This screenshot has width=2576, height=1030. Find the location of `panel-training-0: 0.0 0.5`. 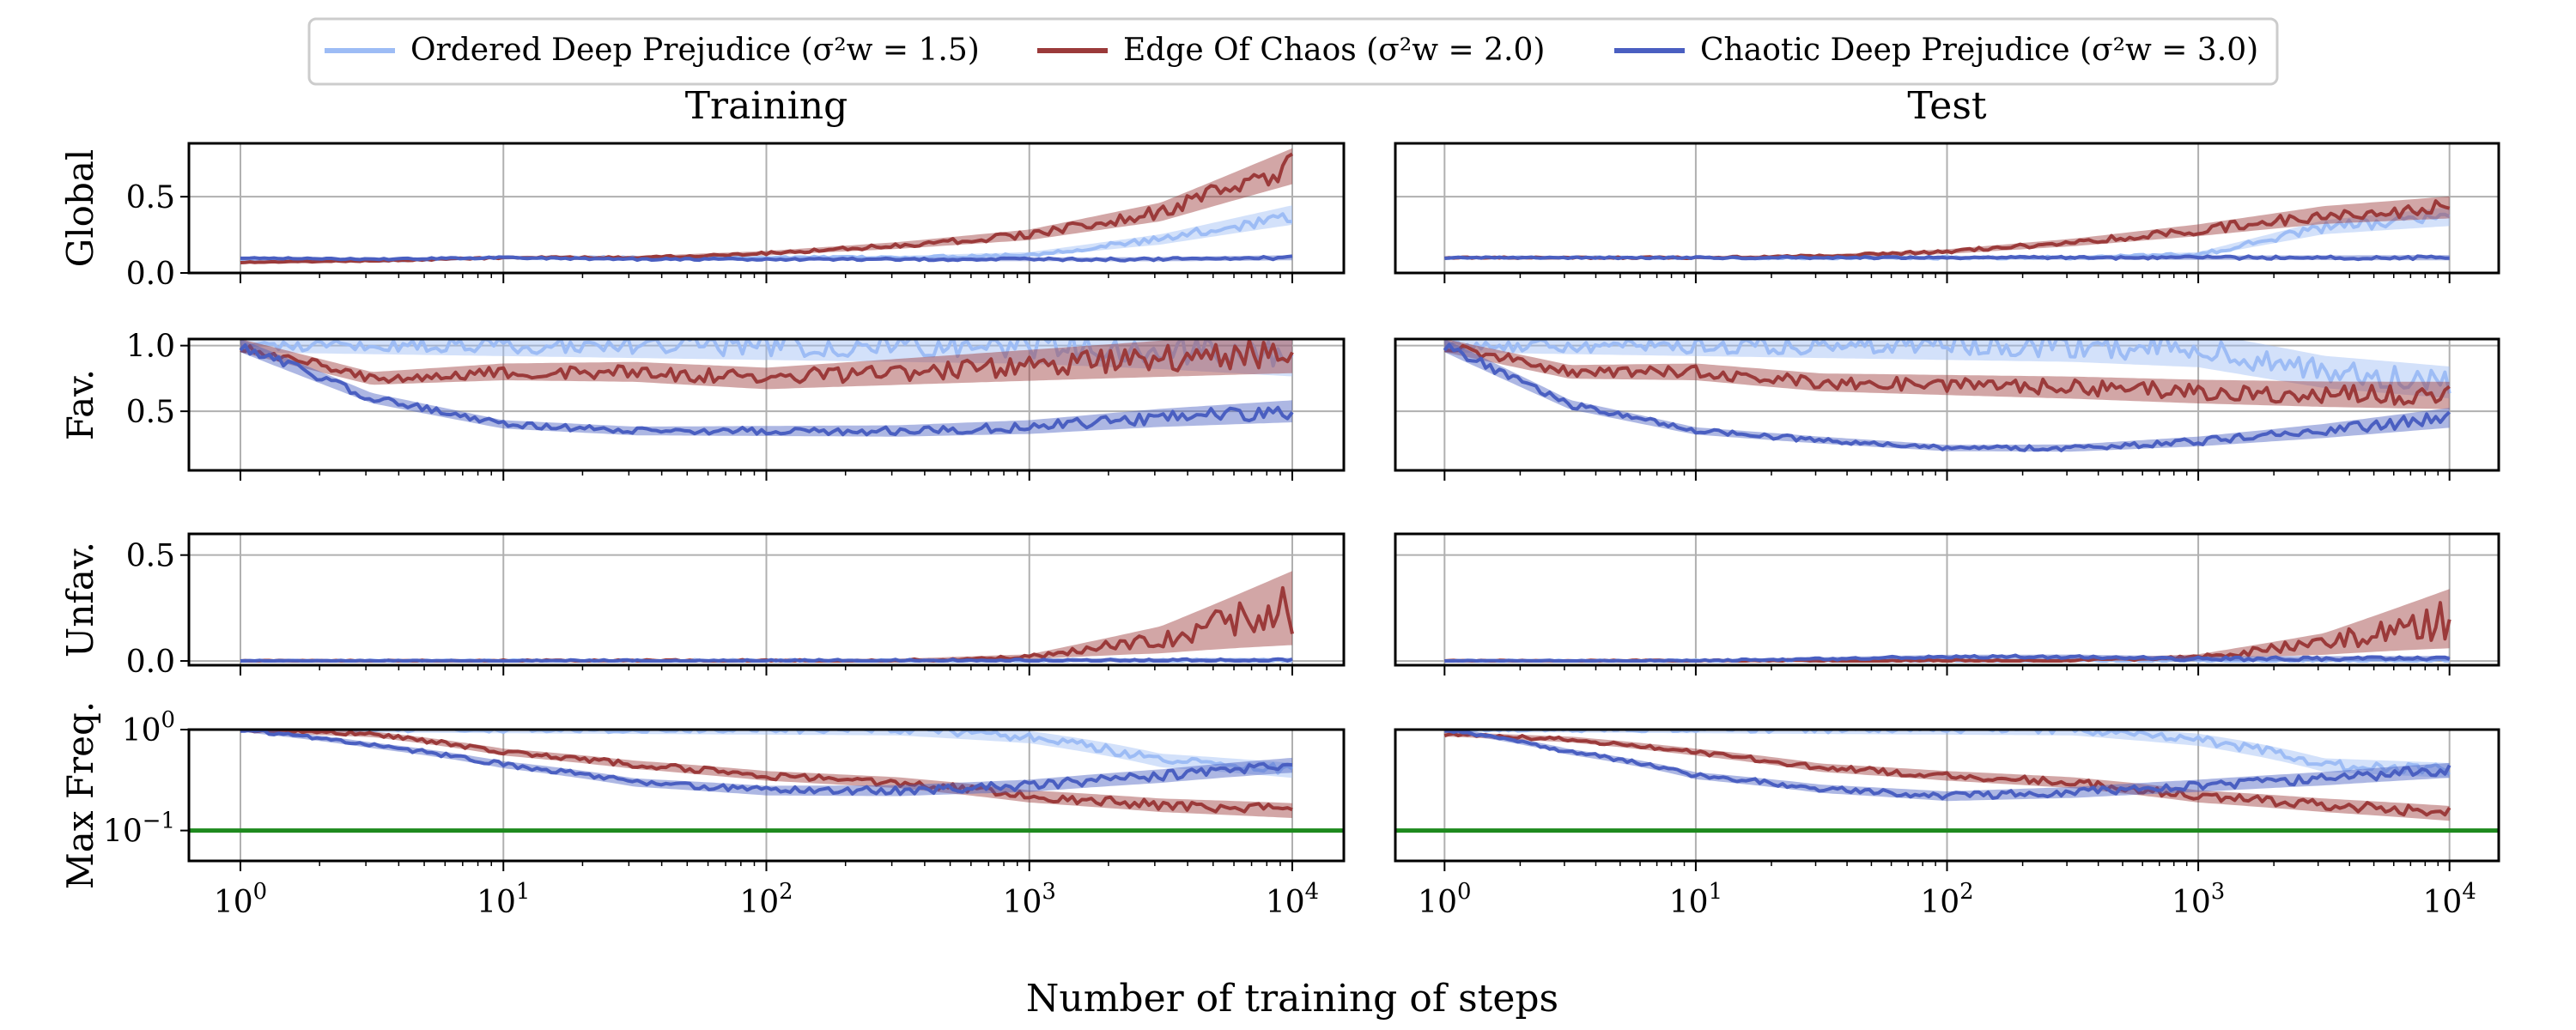

panel-training-0: 0.0 0.5 is located at coordinates (736, 217).